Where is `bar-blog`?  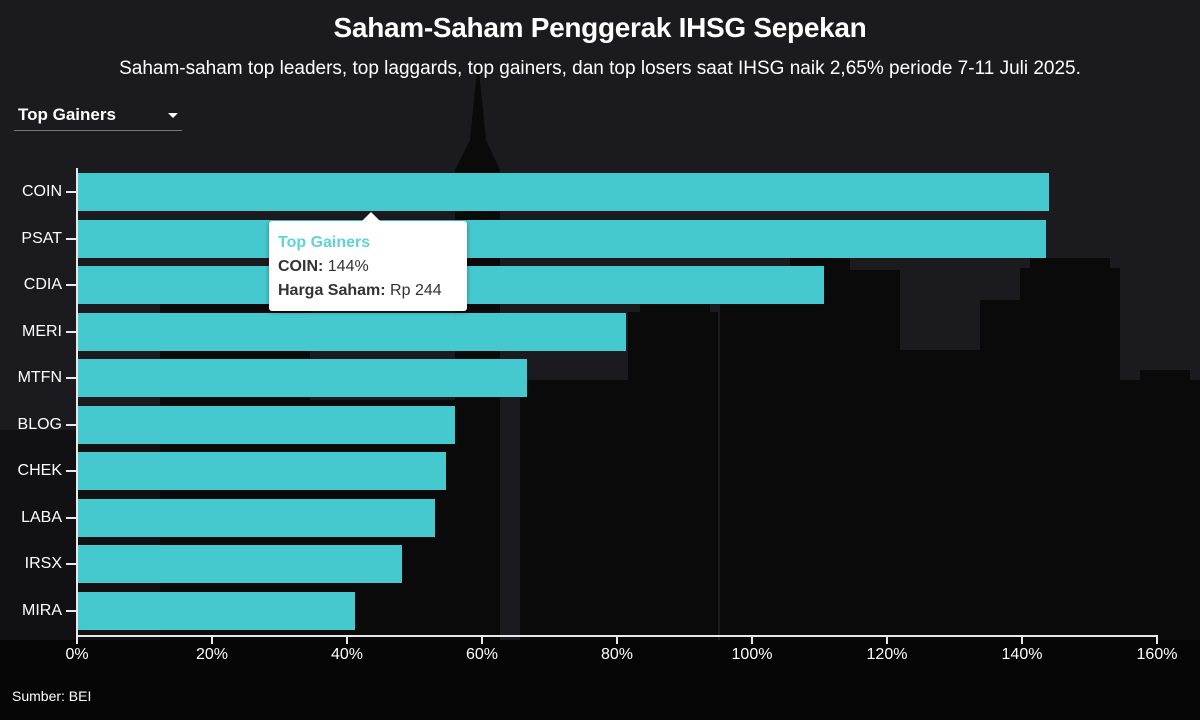 bar-blog is located at coordinates (266, 424).